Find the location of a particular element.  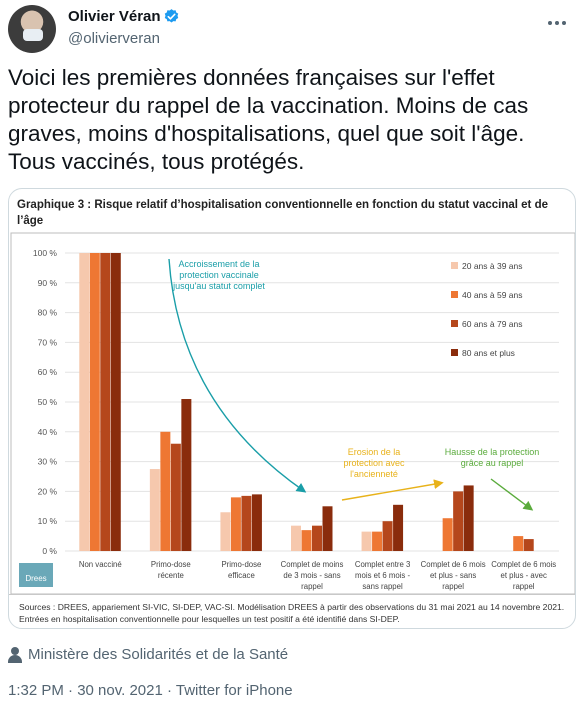

tweet-text-line: Tous vaccinés, tous protégés. is located at coordinates (156, 161).